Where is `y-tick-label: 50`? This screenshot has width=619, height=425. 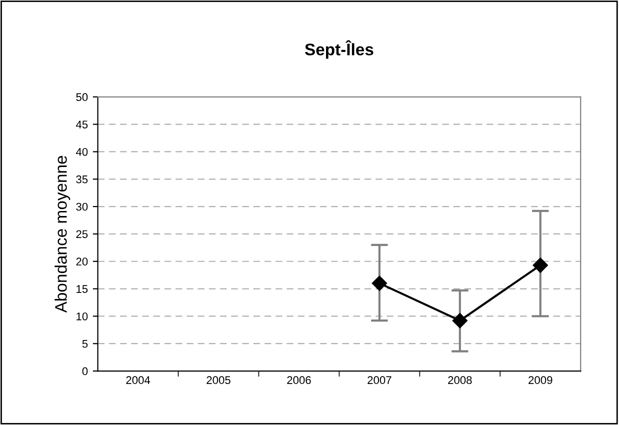
y-tick-label: 50 is located at coordinates (82, 97).